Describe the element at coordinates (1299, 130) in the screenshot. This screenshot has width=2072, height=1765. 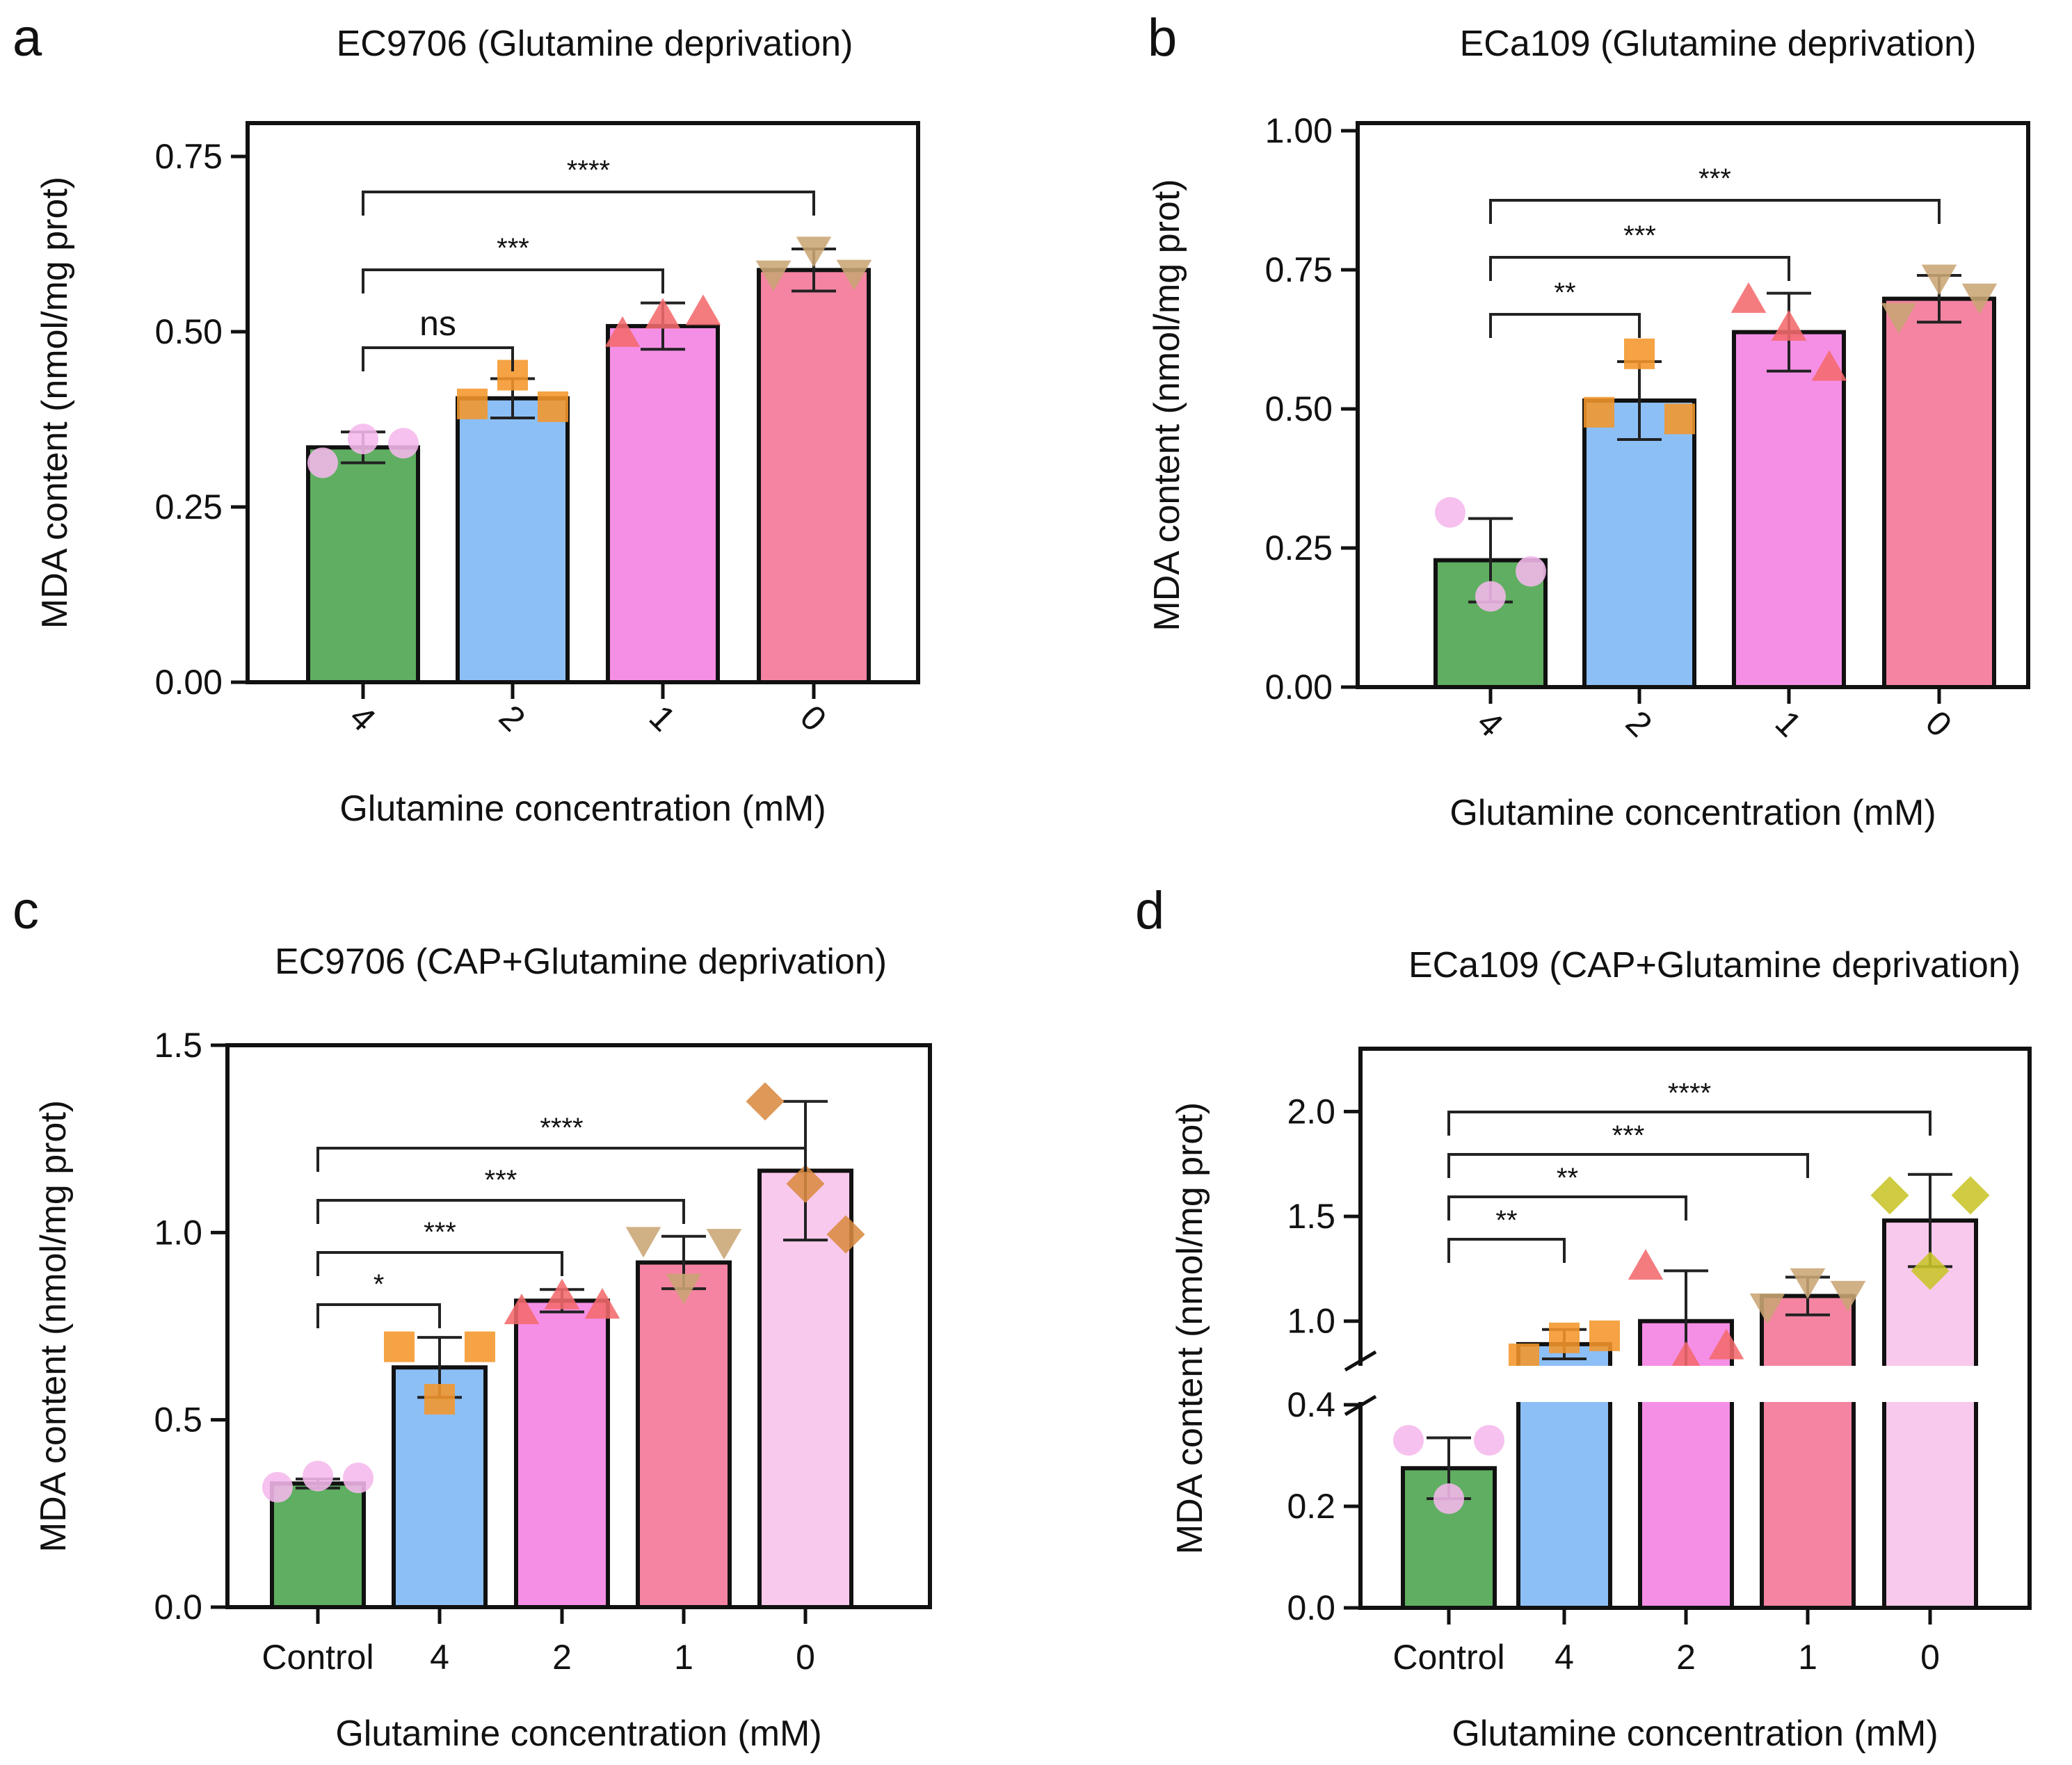
I see `y-tick-label: 1.00` at that location.